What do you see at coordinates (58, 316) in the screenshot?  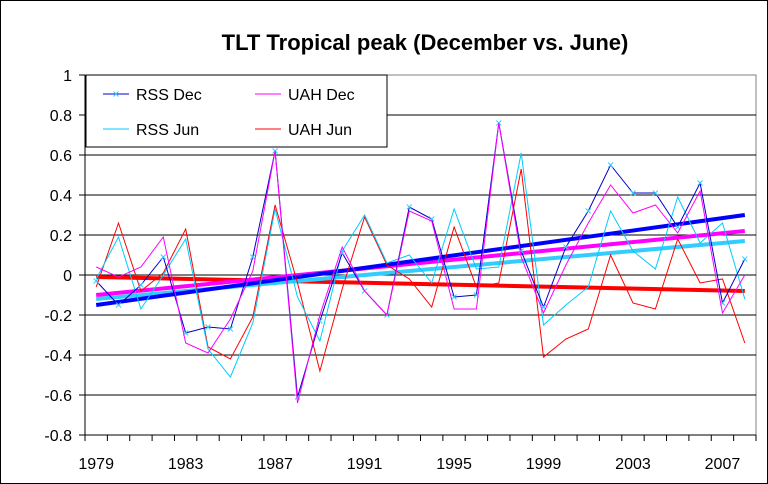 I see `y-tick-label: -0.2` at bounding box center [58, 316].